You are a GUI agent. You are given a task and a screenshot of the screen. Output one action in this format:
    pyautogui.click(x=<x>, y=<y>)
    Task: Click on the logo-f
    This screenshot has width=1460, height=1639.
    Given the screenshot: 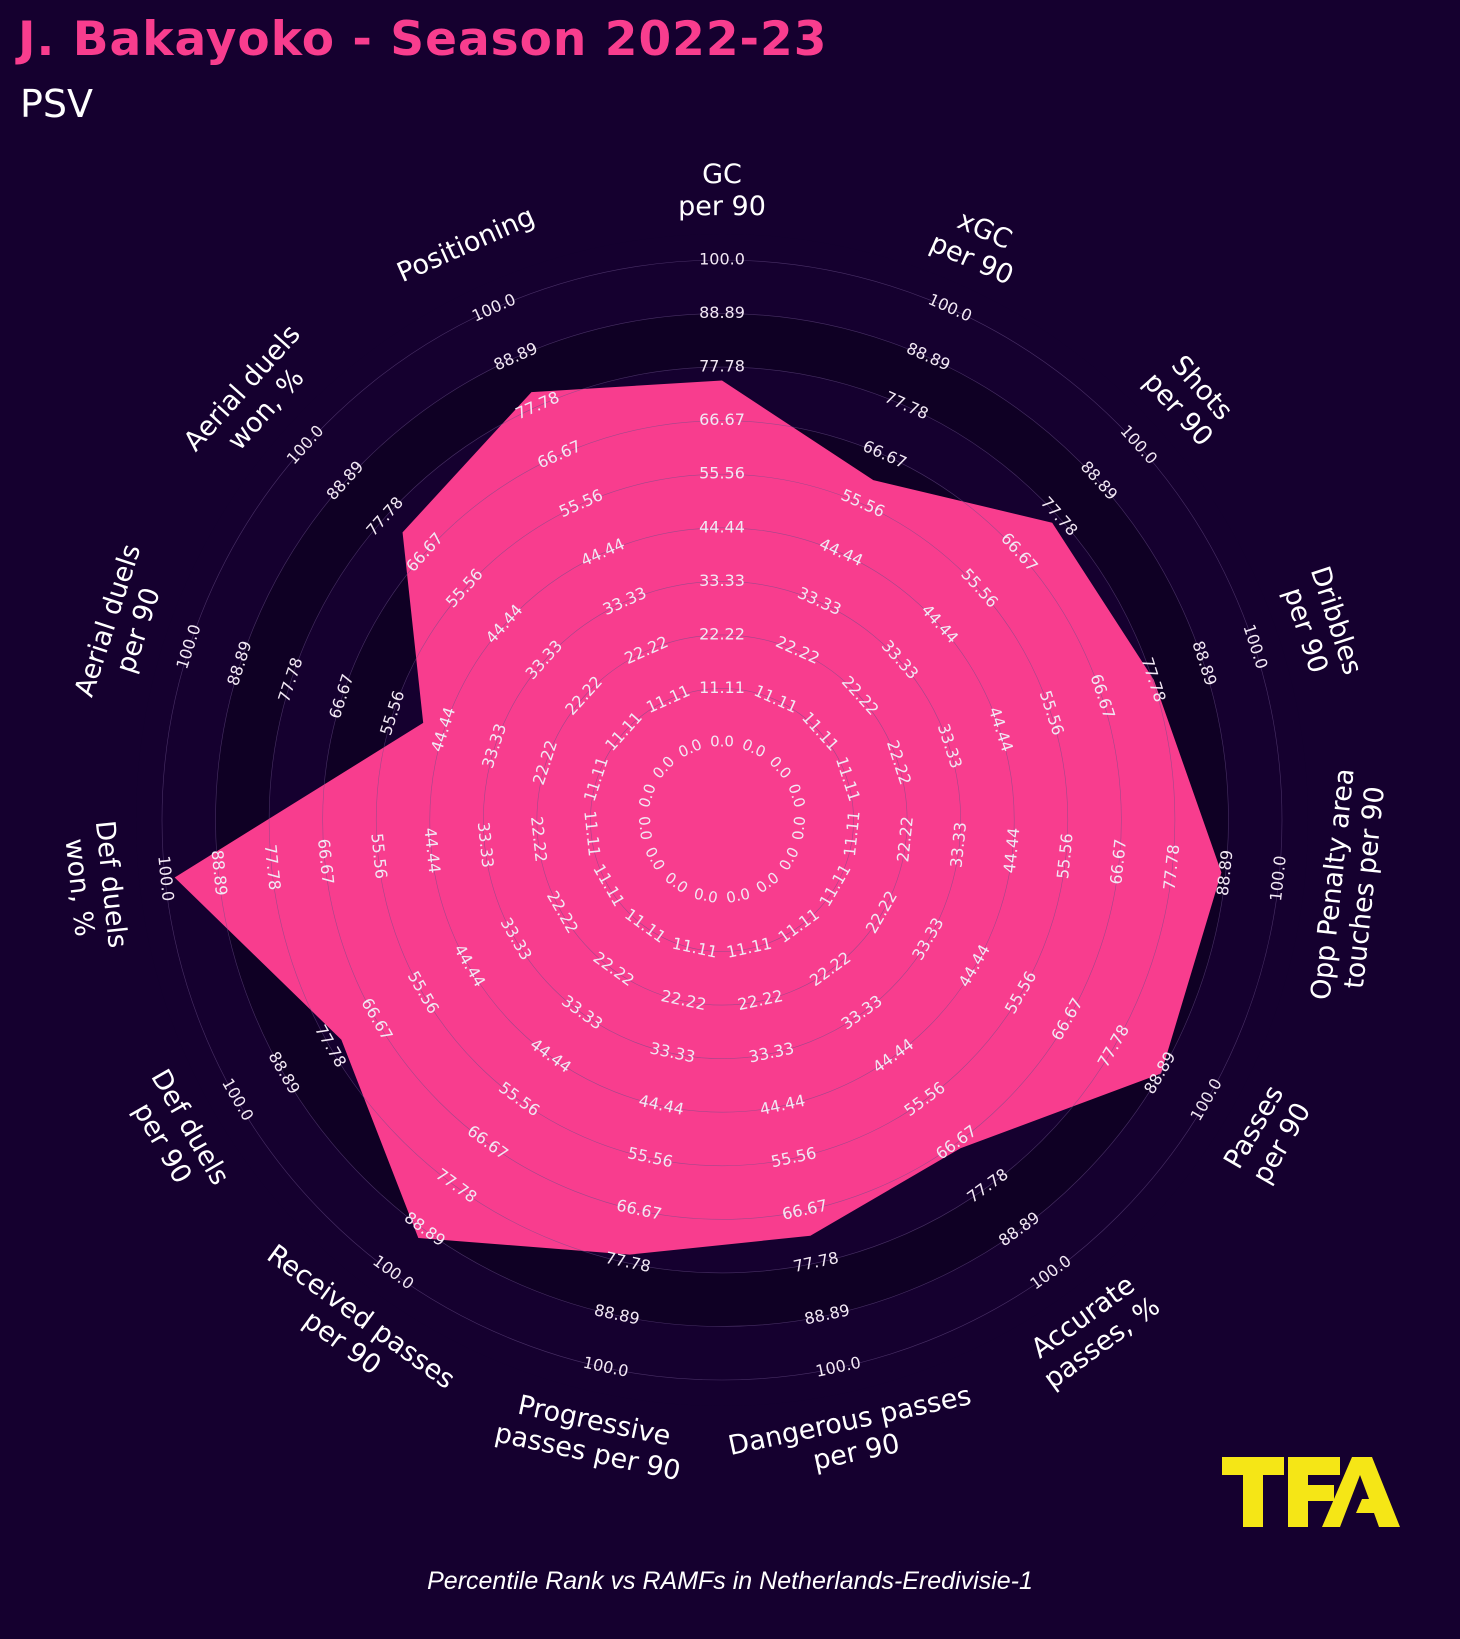 What is the action you would take?
    pyautogui.click(x=1314, y=1492)
    